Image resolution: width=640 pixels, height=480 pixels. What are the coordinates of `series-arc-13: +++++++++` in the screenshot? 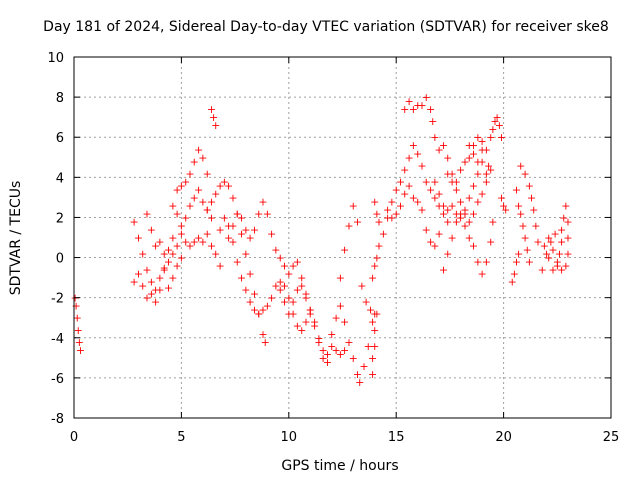 It's located at (358, 259).